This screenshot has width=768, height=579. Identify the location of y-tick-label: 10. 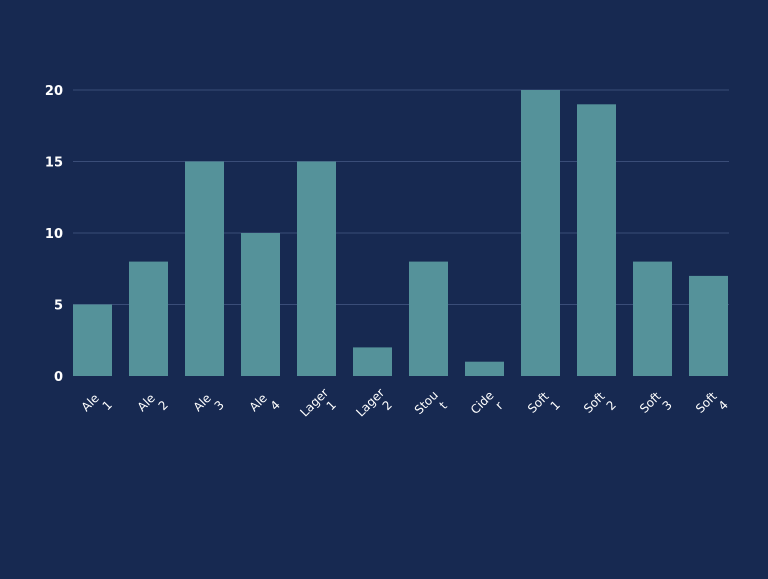
(54, 234).